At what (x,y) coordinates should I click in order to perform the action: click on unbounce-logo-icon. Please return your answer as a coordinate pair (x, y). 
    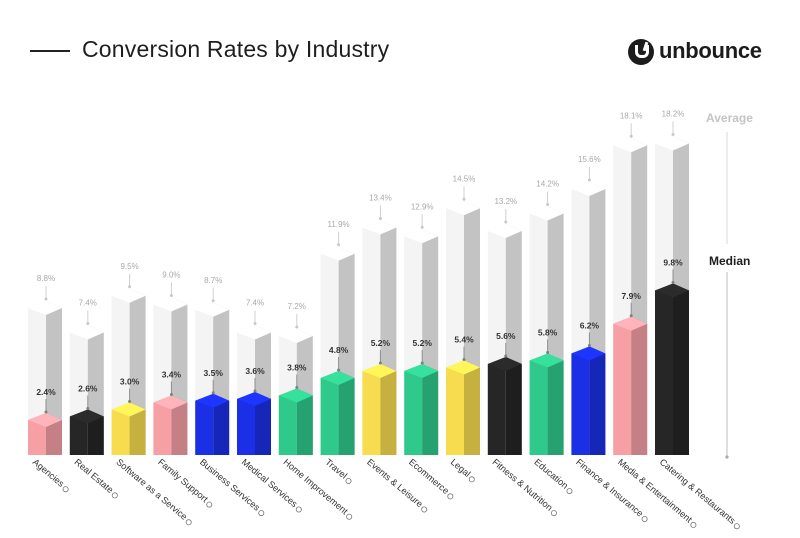
    Looking at the image, I should click on (641, 52).